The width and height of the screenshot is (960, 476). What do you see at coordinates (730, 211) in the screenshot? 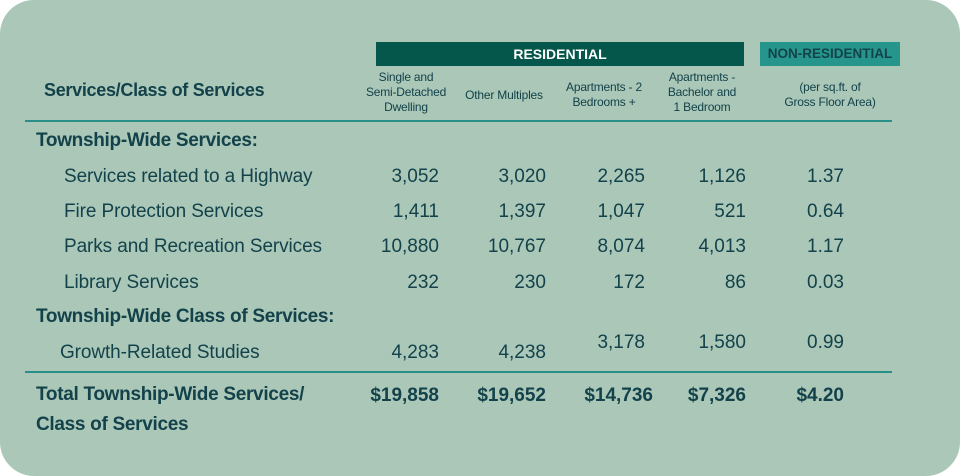
I see `cell: 521` at bounding box center [730, 211].